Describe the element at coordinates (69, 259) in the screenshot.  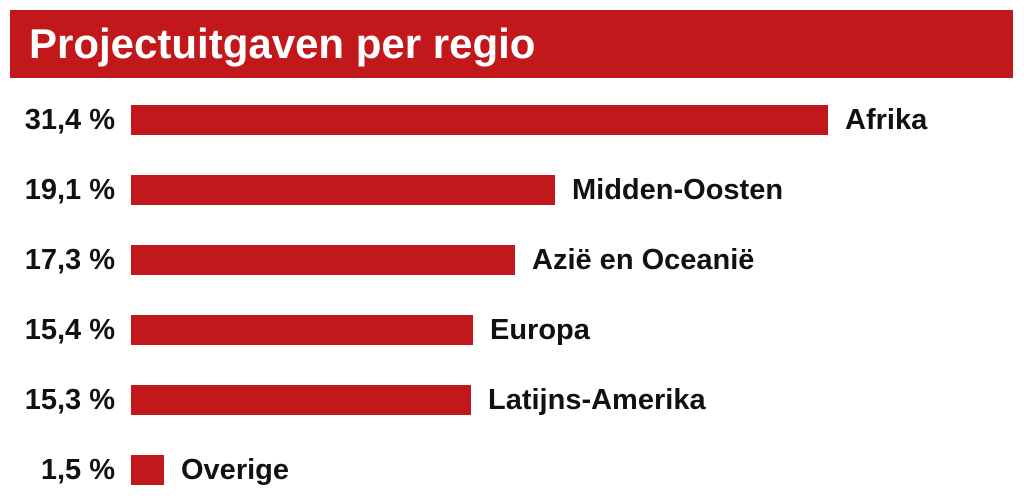
I see `value-label: 17,3 %` at that location.